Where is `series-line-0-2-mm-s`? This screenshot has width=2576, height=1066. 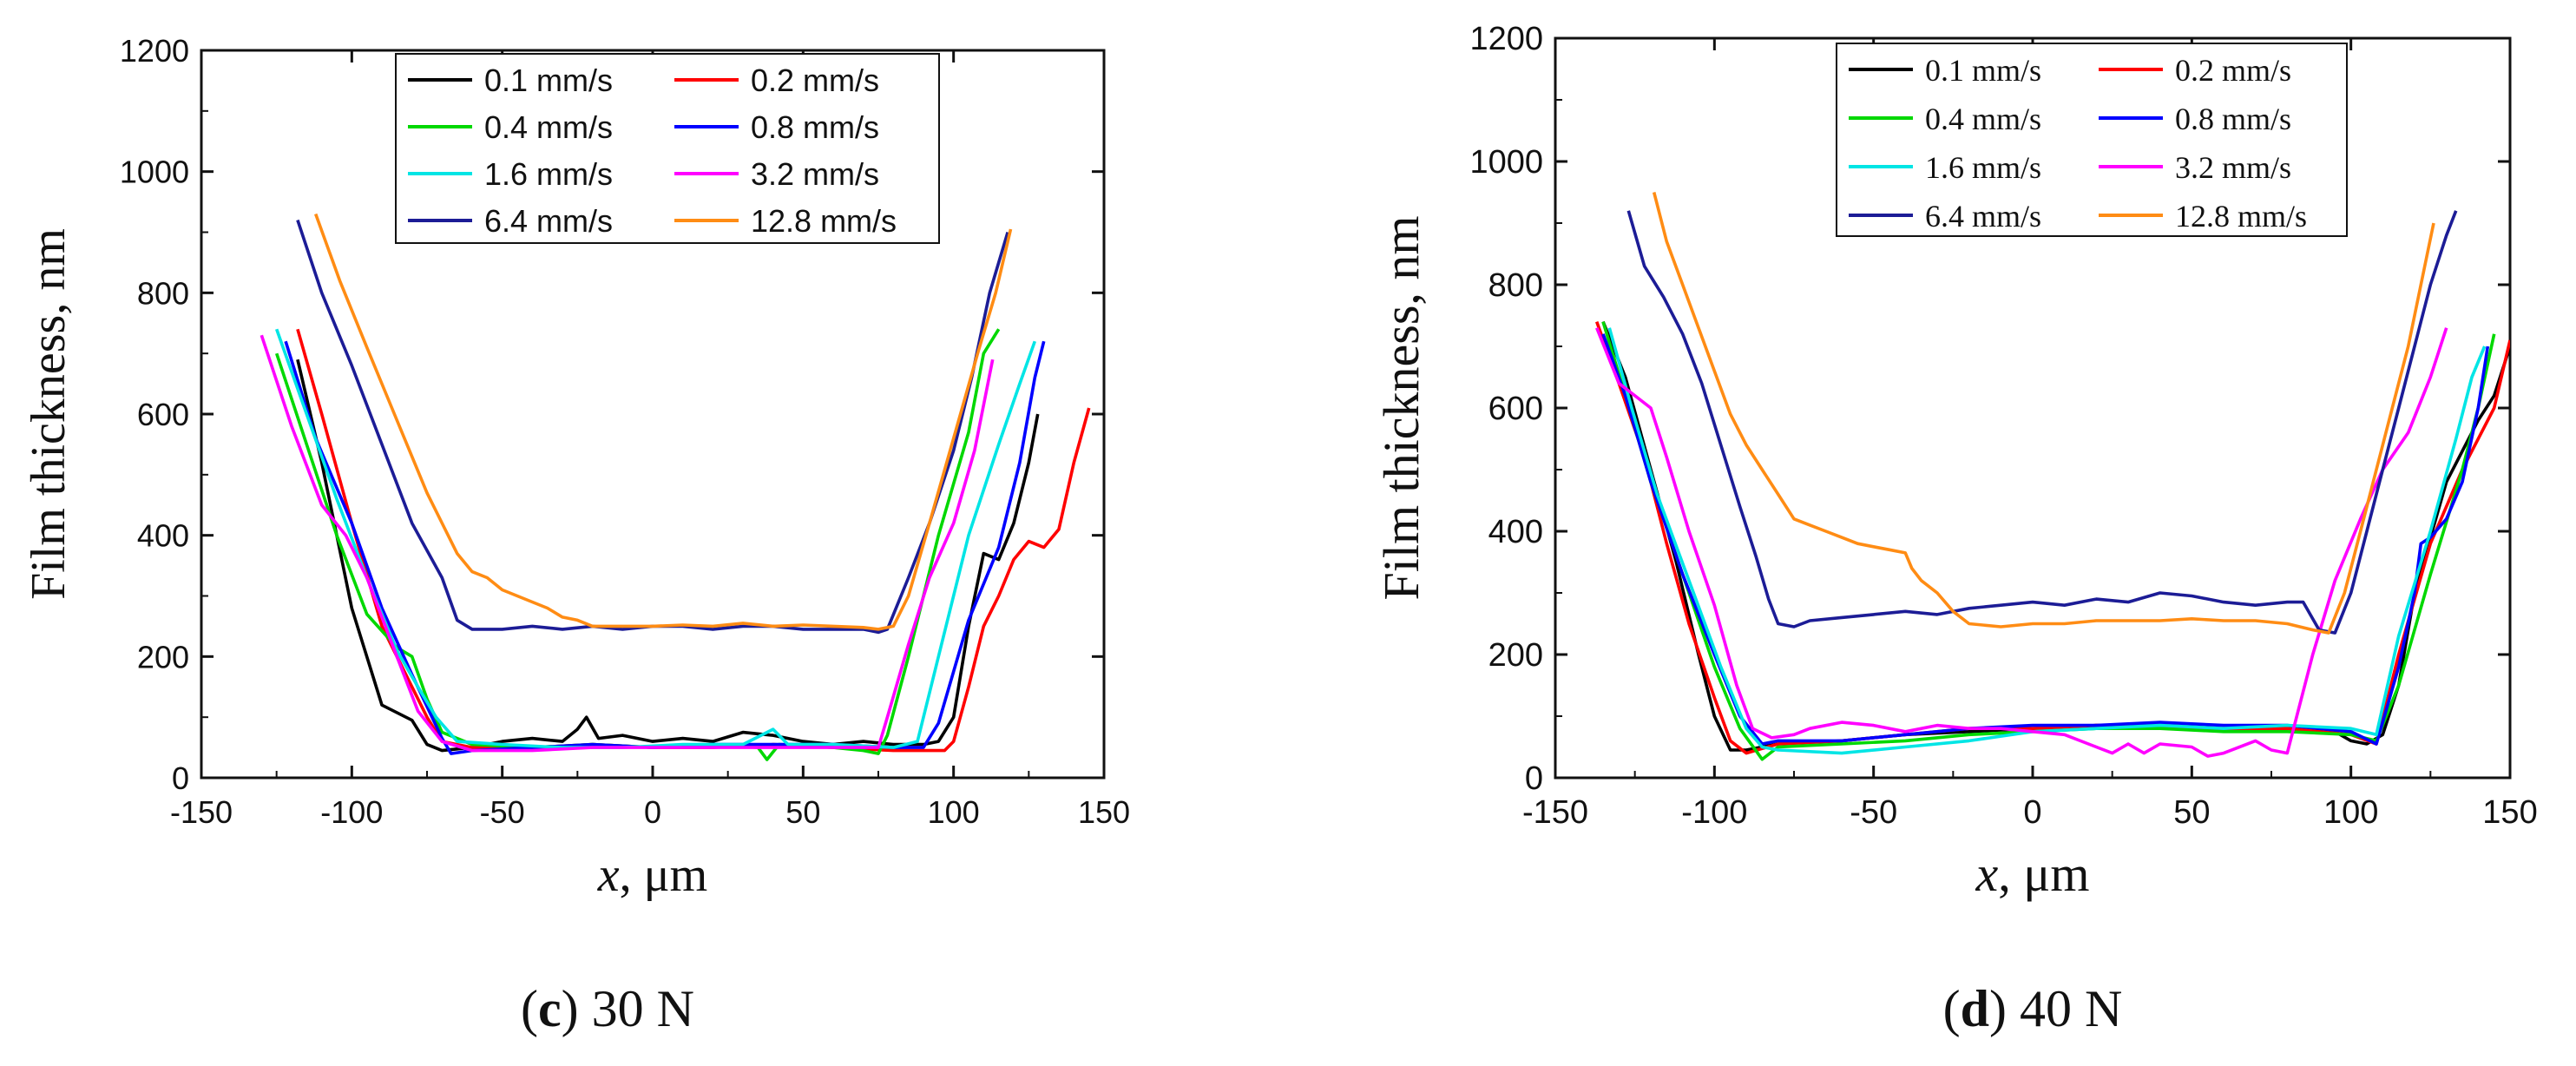
series-line-0-2-mm-s is located at coordinates (2052, 537).